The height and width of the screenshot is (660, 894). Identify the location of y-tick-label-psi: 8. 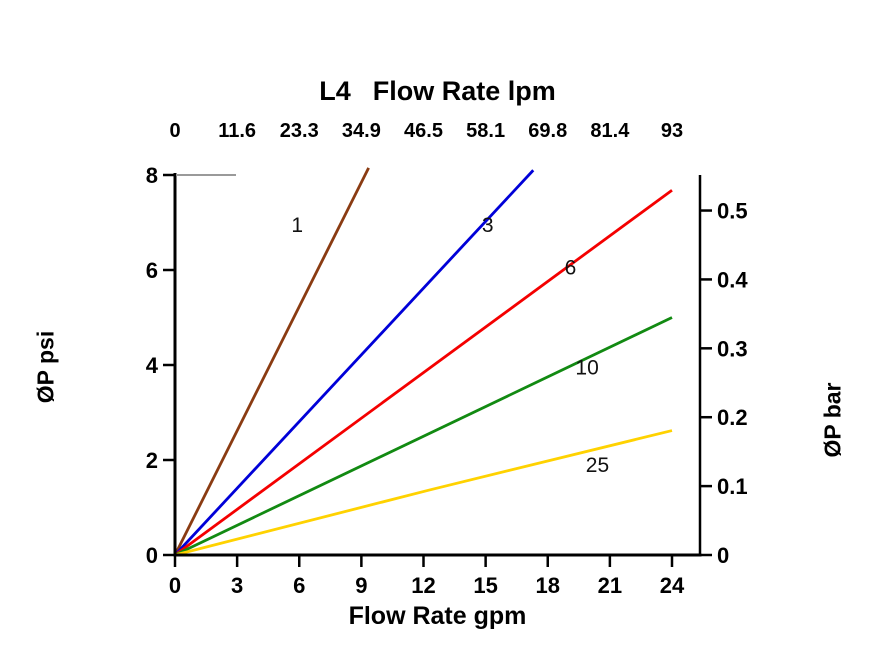
(152, 175).